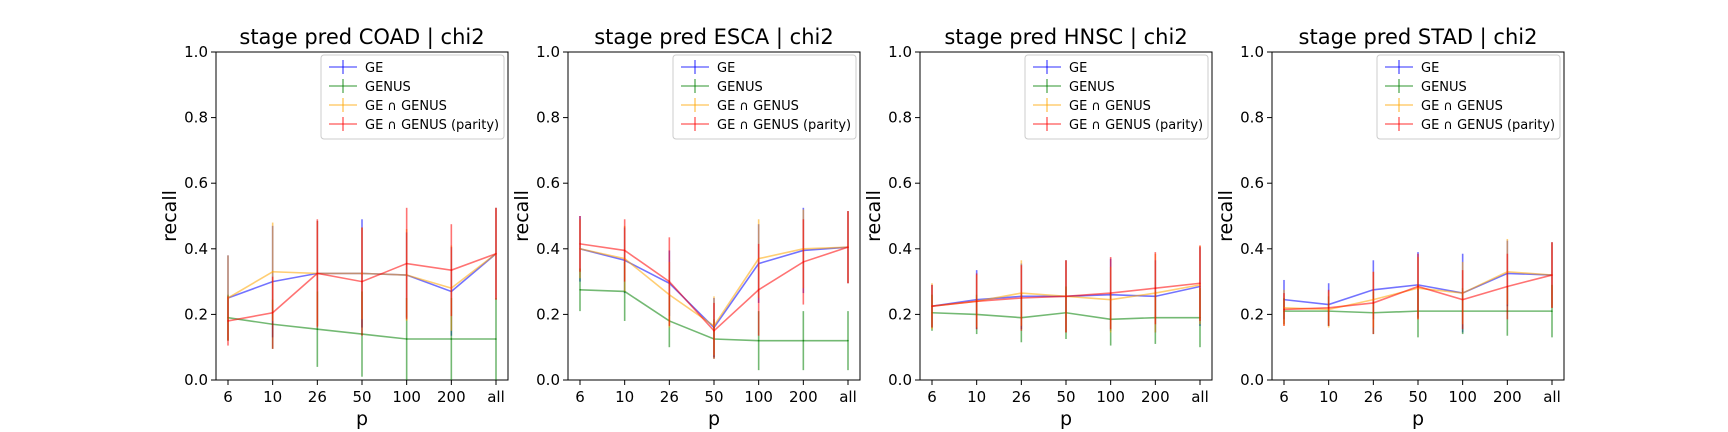  What do you see at coordinates (228, 397) in the screenshot?
I see `x-tick-label: 6` at bounding box center [228, 397].